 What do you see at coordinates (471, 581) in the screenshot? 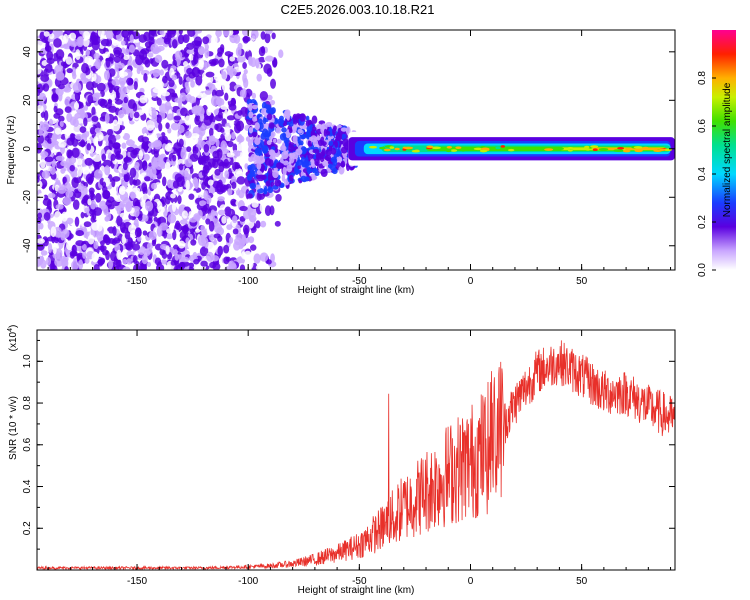
I see `snr-x-tick-label: 0` at bounding box center [471, 581].